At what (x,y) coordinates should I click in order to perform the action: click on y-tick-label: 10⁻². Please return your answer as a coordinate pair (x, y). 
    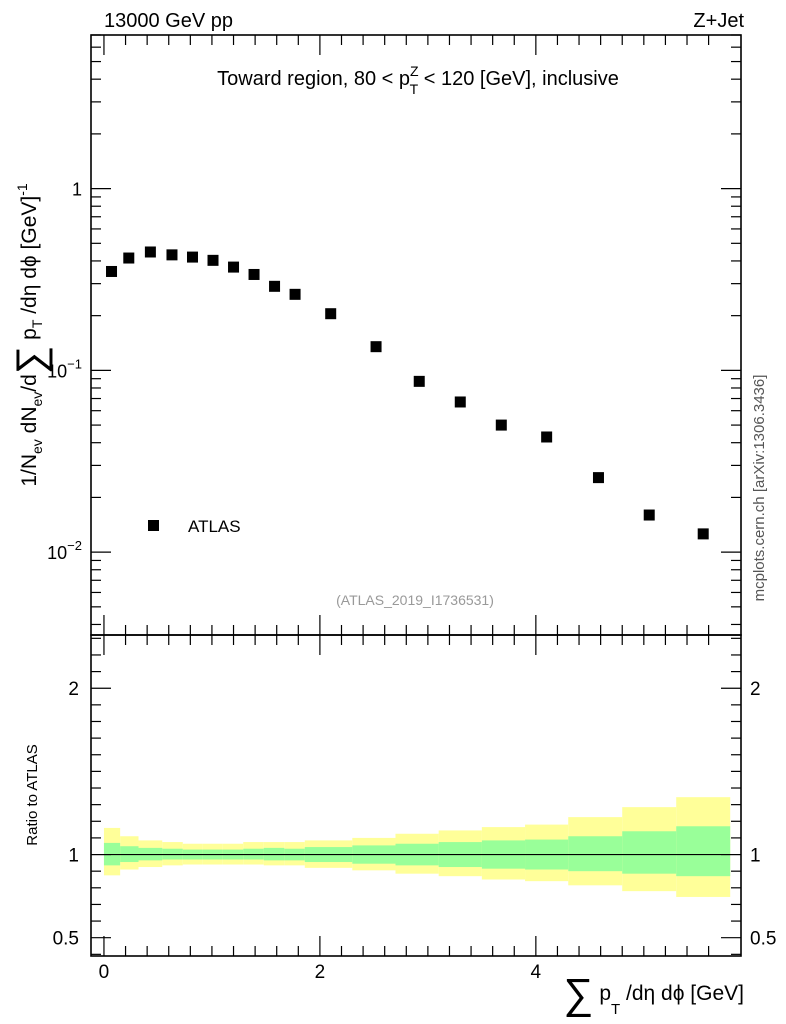
    Looking at the image, I should click on (64, 550).